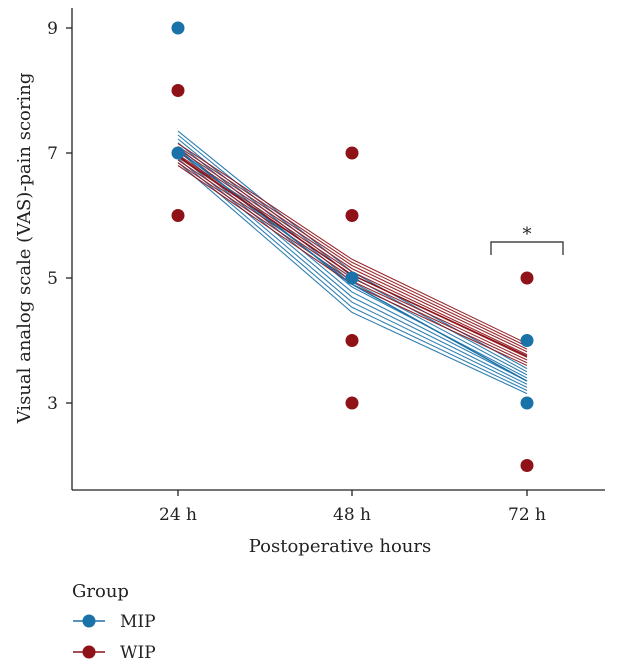 The width and height of the screenshot is (619, 664). I want to click on legend-item-mip: MIP, so click(114, 622).